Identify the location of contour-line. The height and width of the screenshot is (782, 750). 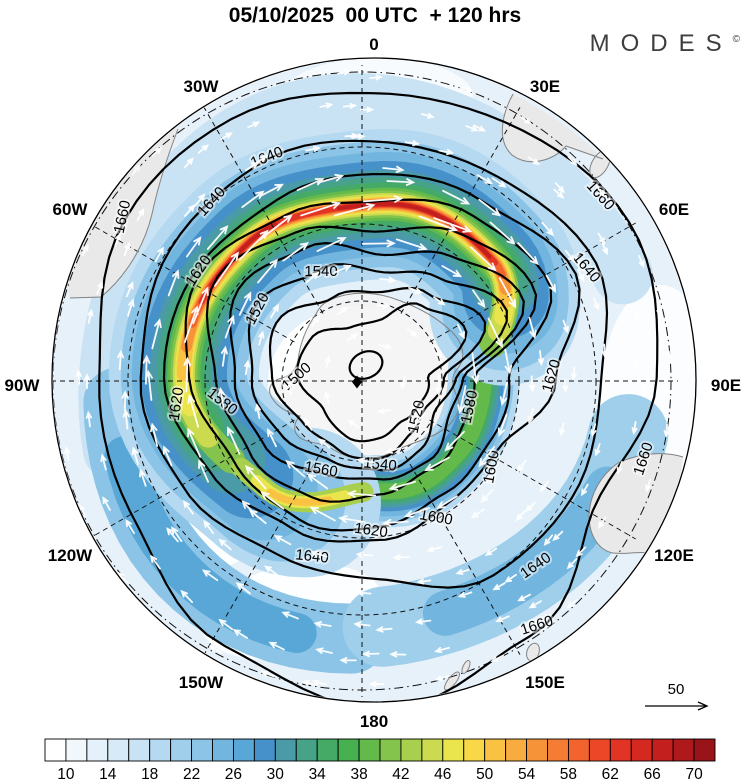
(382, 372).